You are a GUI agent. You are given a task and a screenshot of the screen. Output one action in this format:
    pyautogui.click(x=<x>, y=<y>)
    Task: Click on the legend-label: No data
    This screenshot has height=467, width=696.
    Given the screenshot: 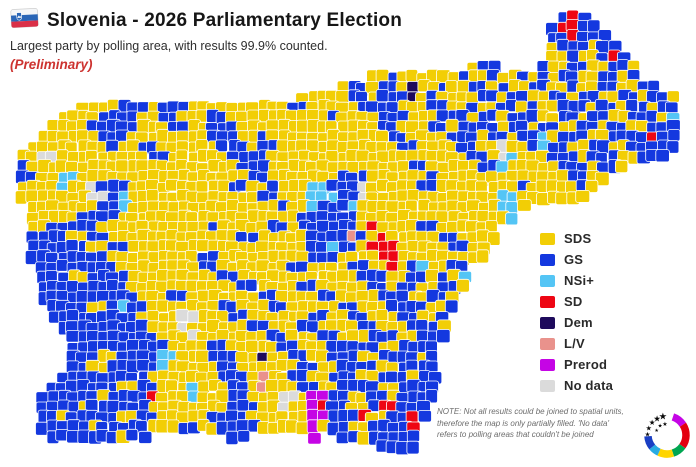 What is the action you would take?
    pyautogui.click(x=589, y=385)
    